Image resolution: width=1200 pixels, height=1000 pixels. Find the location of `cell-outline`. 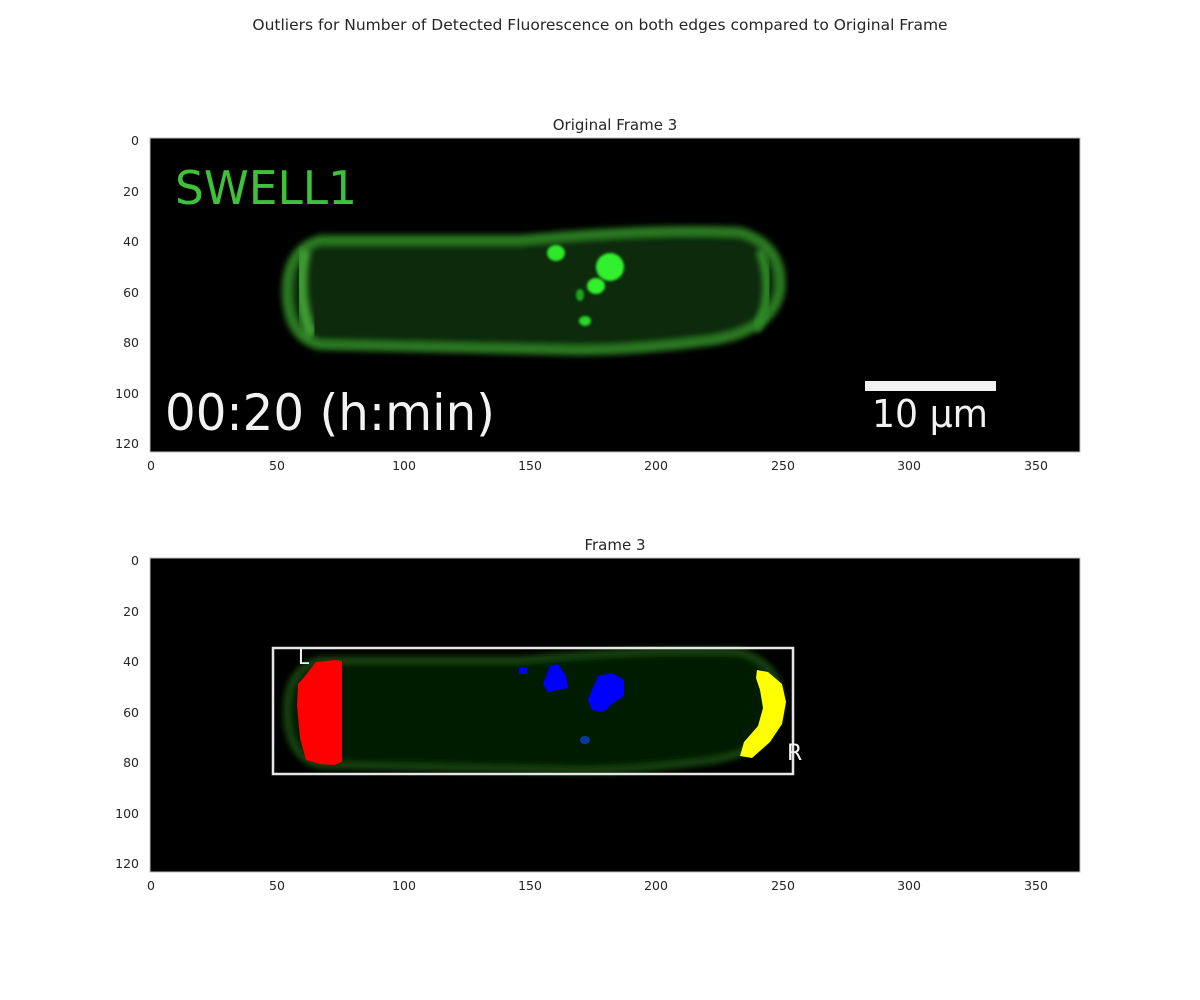

cell-outline is located at coordinates (533, 711).